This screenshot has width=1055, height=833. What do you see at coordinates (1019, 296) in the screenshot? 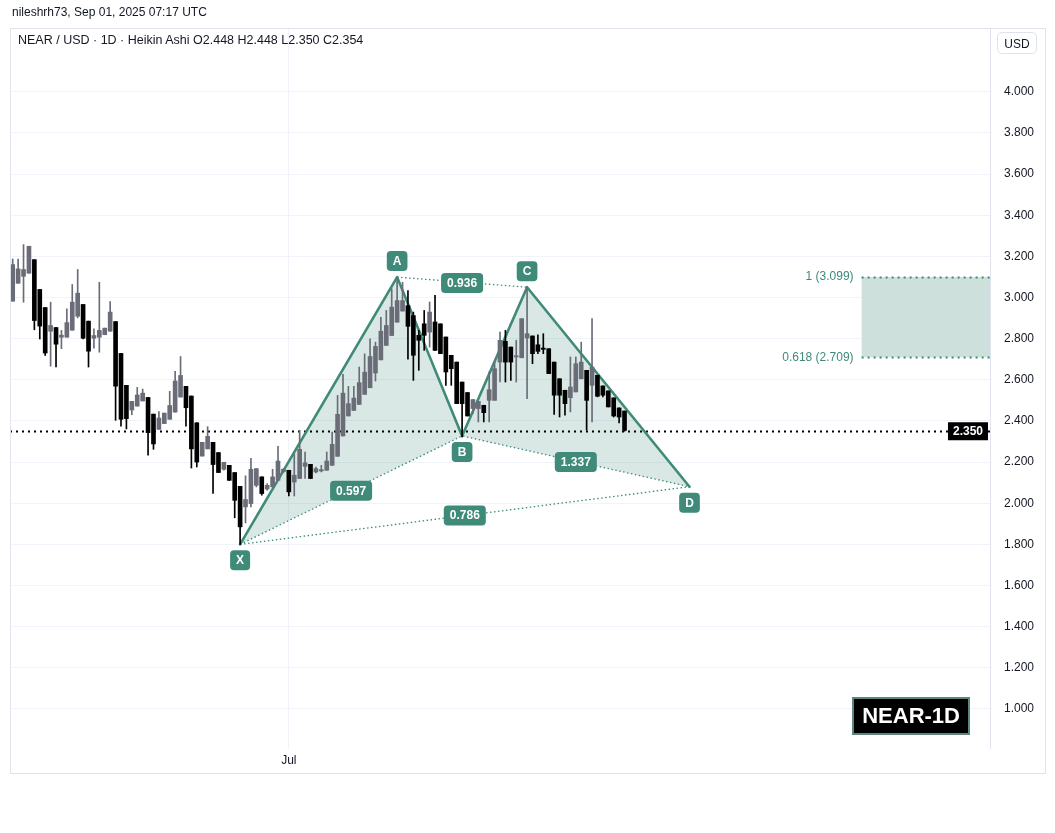
I see `y-tick-label: 3.000` at bounding box center [1019, 296].